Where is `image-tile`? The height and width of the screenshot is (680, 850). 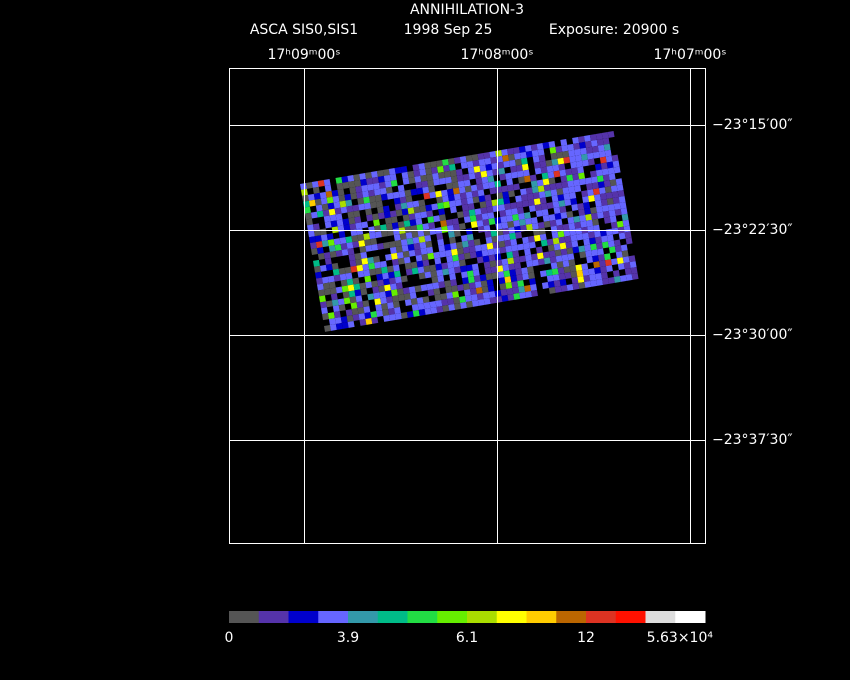 image-tile is located at coordinates (469, 231).